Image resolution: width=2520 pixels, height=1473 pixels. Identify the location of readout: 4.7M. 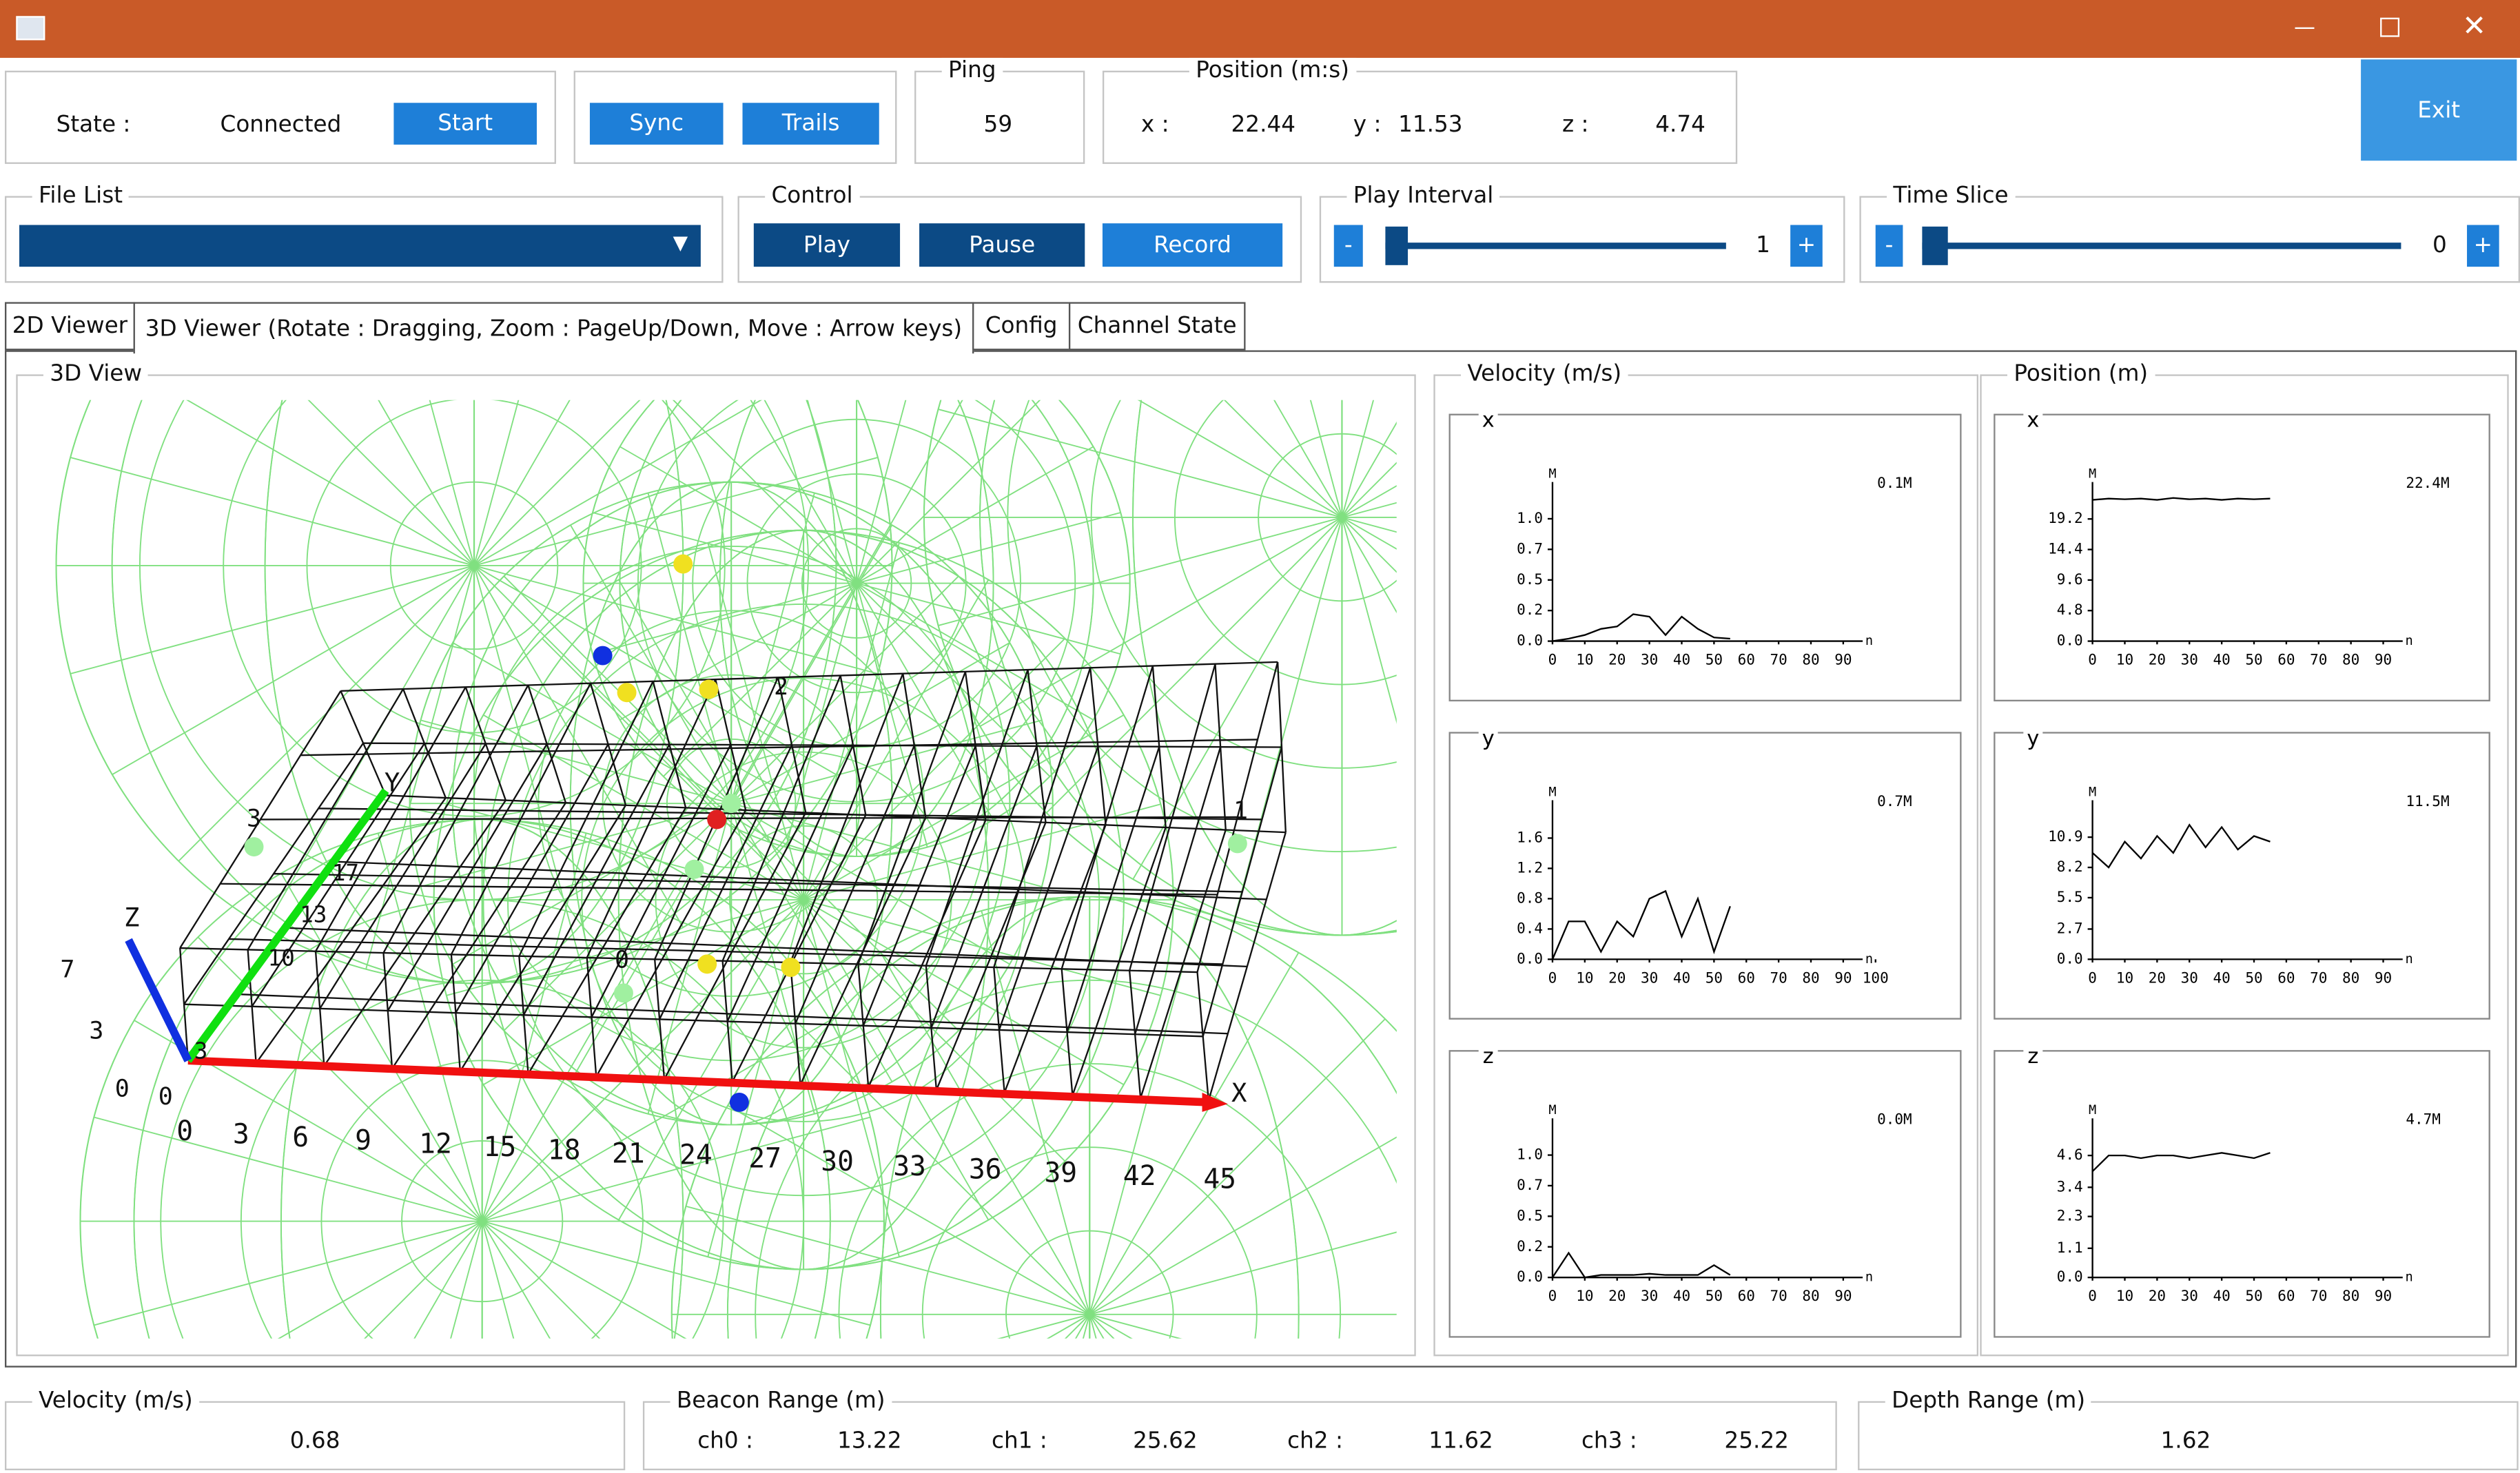
(2423, 1120).